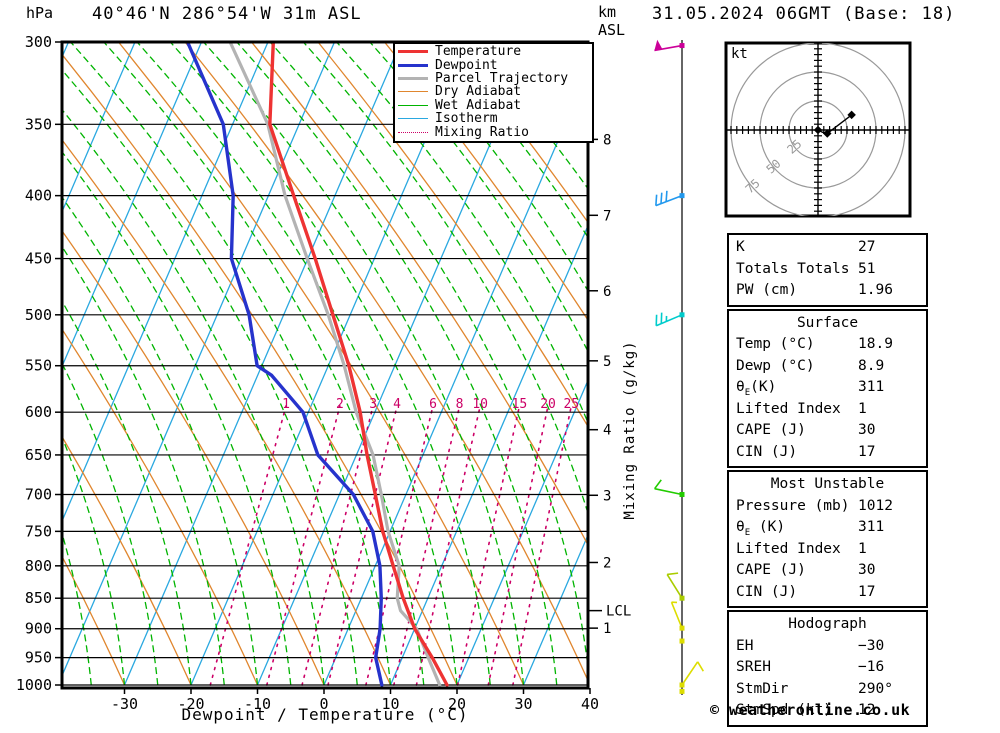 The image size is (1000, 733). I want to click on pressure-tick-label: 300, so click(38, 42).